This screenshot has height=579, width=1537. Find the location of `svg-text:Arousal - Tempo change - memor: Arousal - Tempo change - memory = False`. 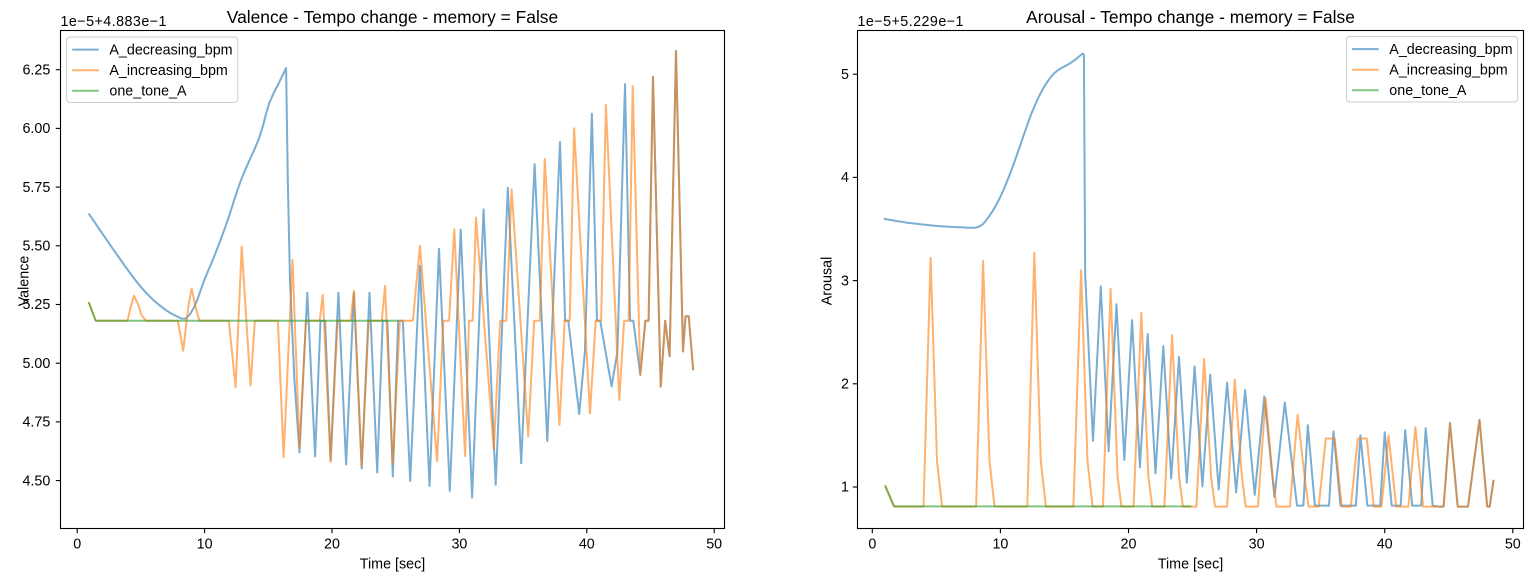

svg-text:Arousal - Tempo change - memor: Arousal - Tempo change - memory = False is located at coordinates (1190, 17).